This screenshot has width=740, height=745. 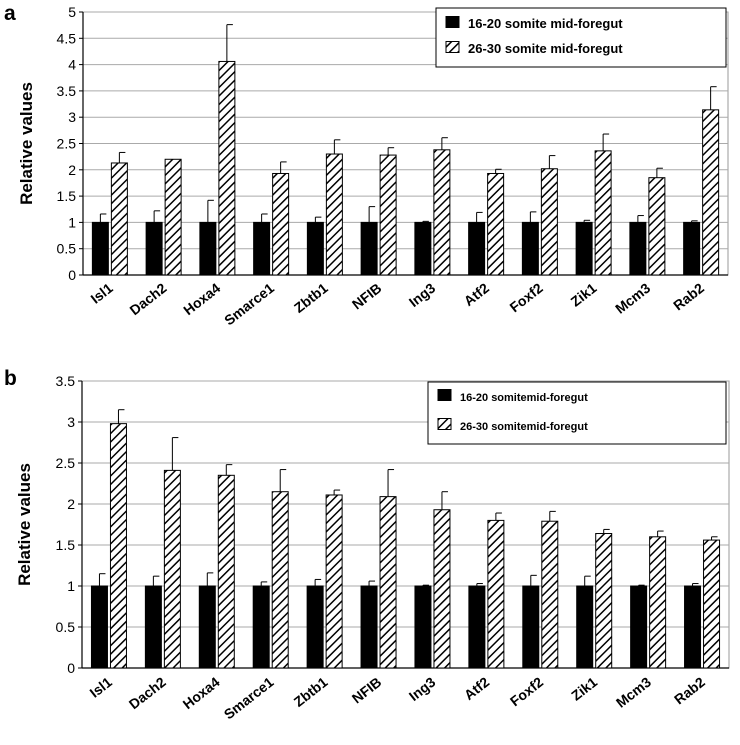 What do you see at coordinates (72, 65) in the screenshot?
I see `y-tick-label: 4` at bounding box center [72, 65].